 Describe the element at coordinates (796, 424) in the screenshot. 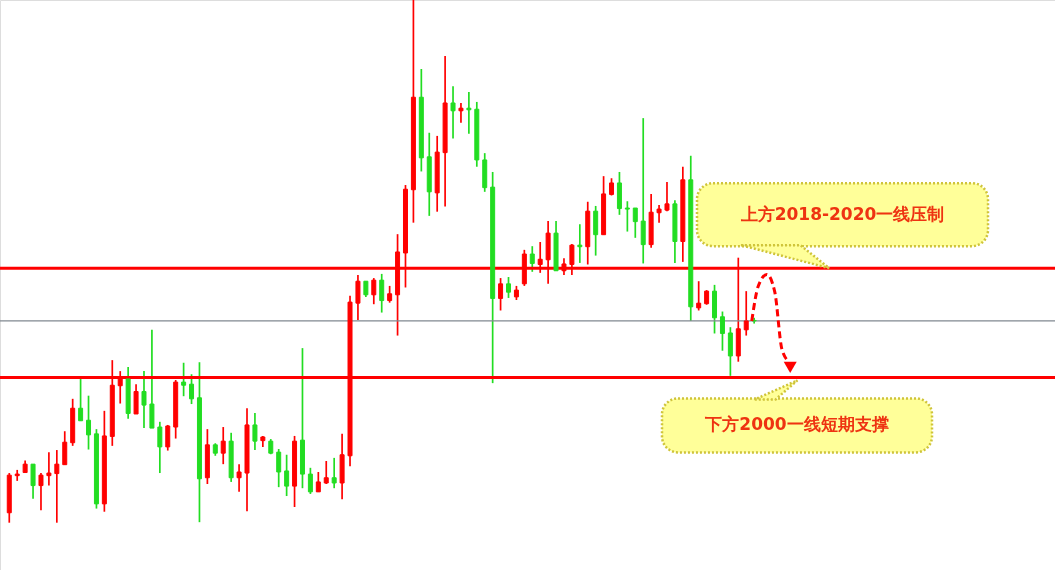

I see `ref-line-label: 下方2000一线短期支撑` at that location.